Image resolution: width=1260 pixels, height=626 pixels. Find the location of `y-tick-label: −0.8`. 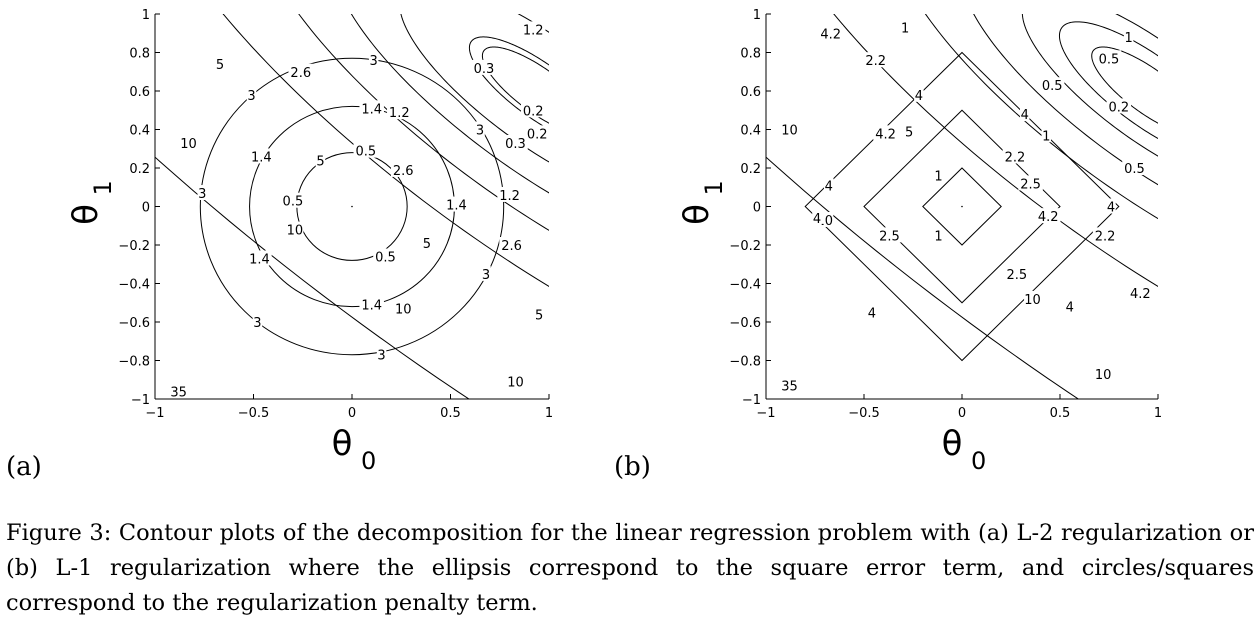

y-tick-label: −0.8 is located at coordinates (745, 362).